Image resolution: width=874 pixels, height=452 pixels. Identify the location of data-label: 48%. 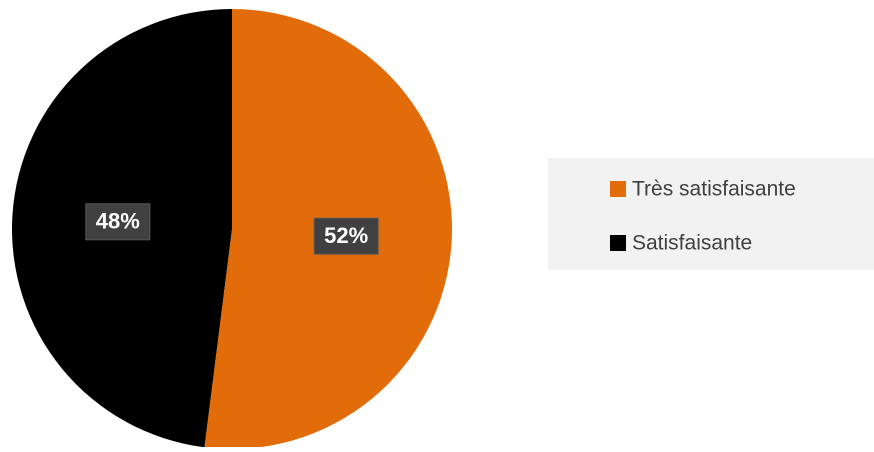
(118, 221).